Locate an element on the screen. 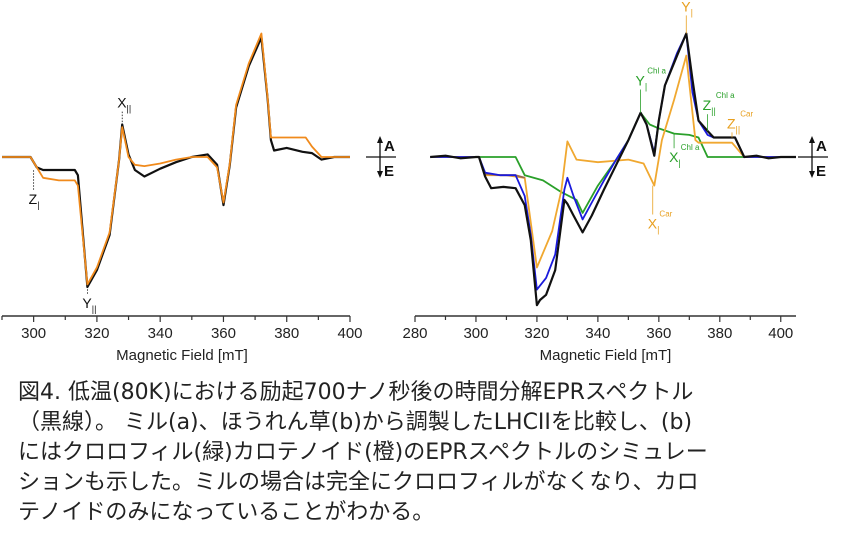 The width and height of the screenshot is (844, 554). caption-line: 図4. 低温(80K)における励起700ナノ秒後の時間分解EPRスペクトル is located at coordinates (356, 392).